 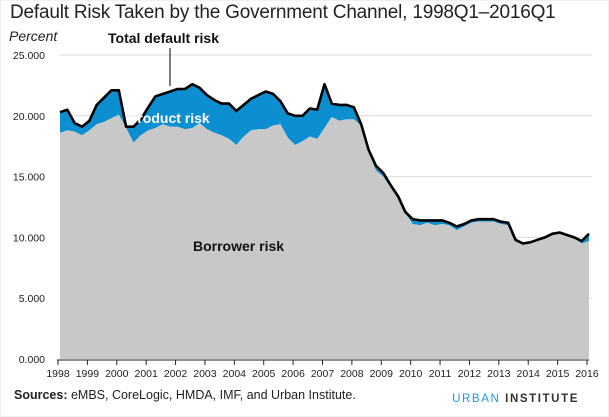 I want to click on y-tick-label: 5.000, so click(x=32, y=299).